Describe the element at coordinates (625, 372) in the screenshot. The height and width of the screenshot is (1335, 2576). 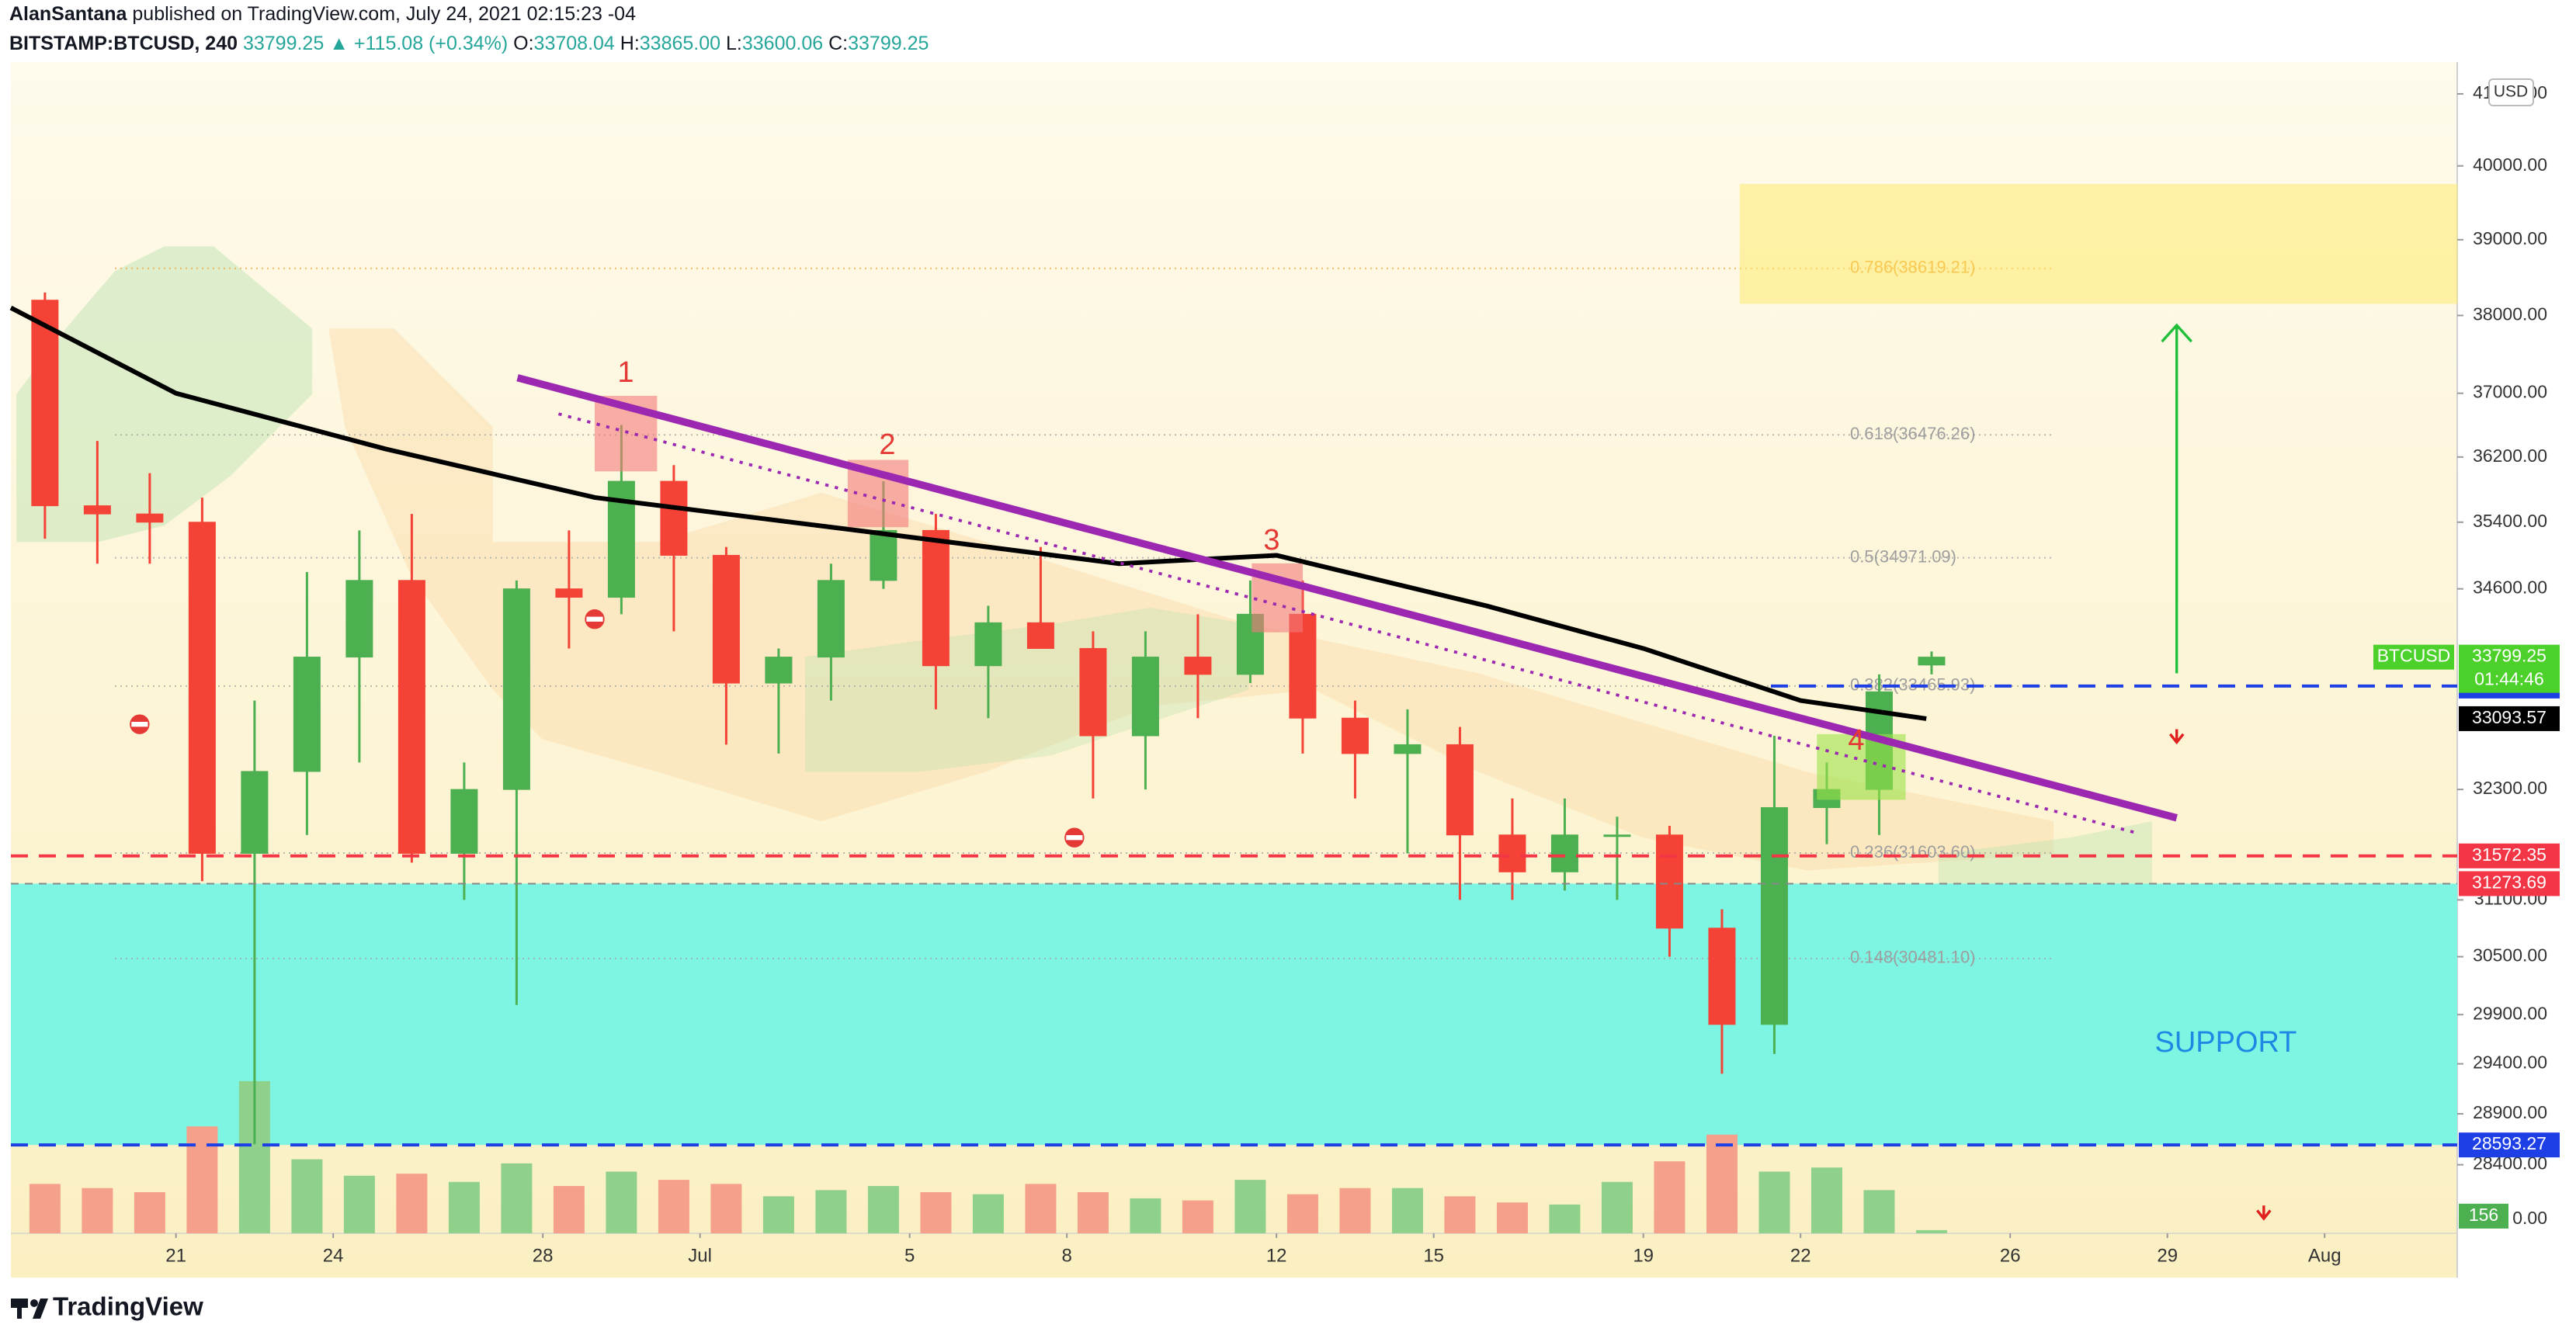
I see `wave-label: 1` at that location.